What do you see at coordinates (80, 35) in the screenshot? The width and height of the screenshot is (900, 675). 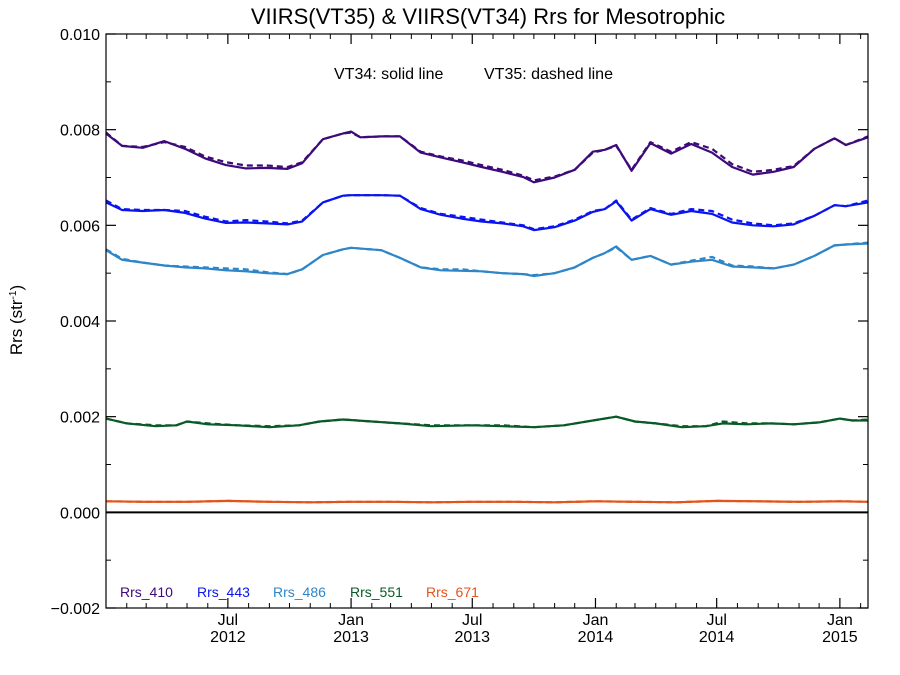 I see `y-tick-label: 0.010` at bounding box center [80, 35].